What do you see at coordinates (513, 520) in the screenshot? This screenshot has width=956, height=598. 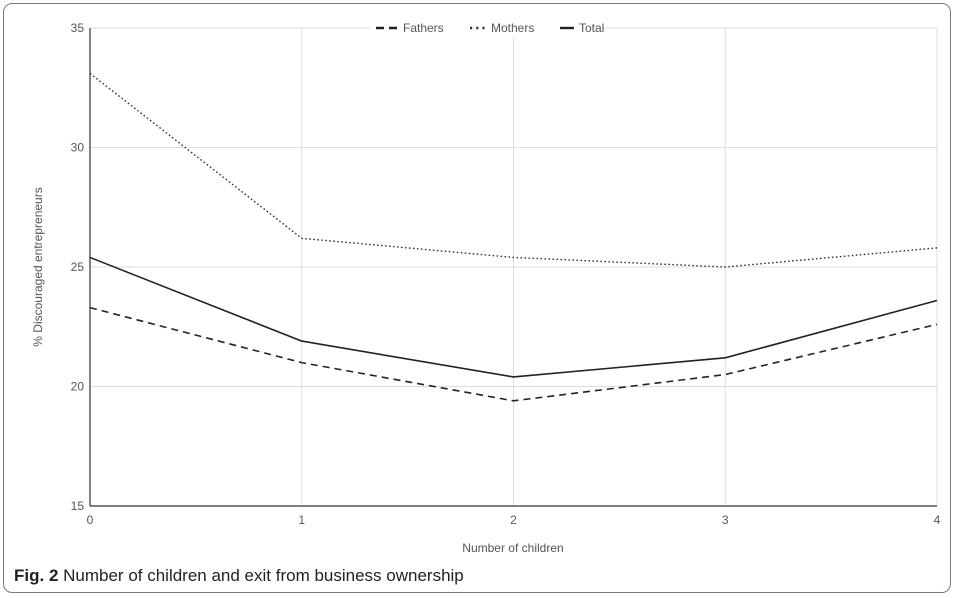 I see `x-tick-label: 2` at bounding box center [513, 520].